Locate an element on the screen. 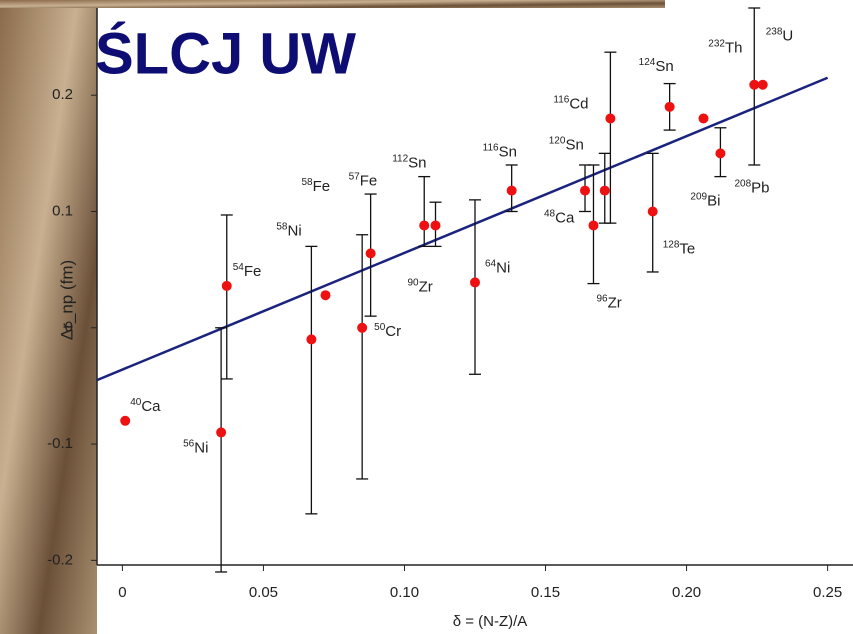  isotope-label: 128Te is located at coordinates (679, 248).